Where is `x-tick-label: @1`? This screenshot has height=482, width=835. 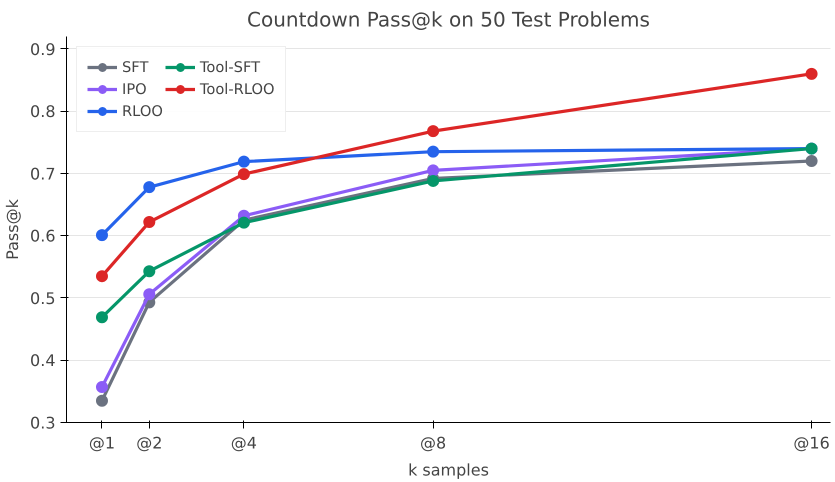 x-tick-label: @1 is located at coordinates (102, 443).